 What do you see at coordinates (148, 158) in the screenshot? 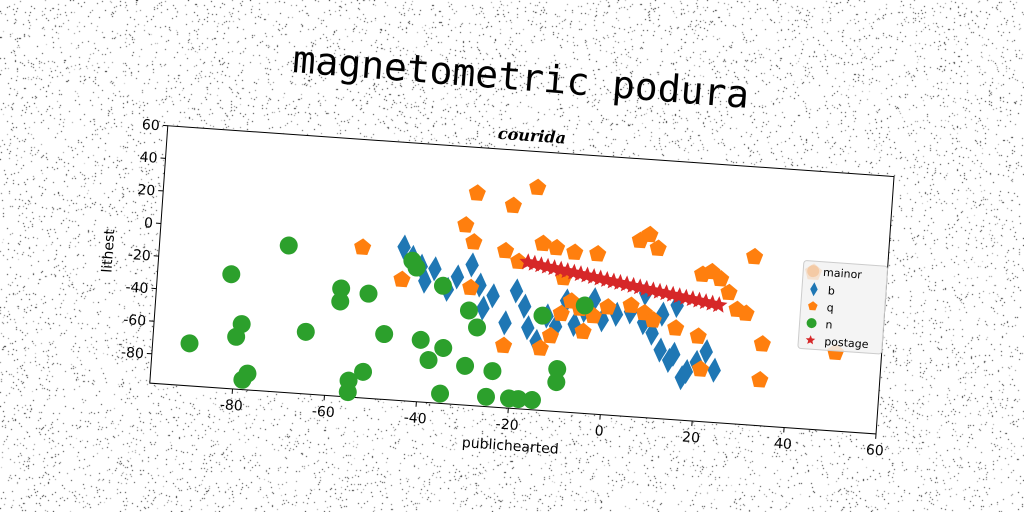
I see `y-tick-label: 40` at bounding box center [148, 158].